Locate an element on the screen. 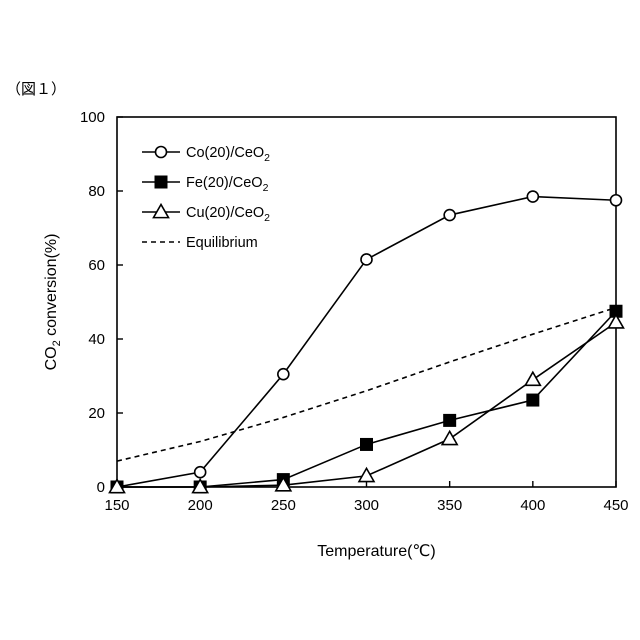 This screenshot has height=640, width=640. y-axis-title-main: CO is located at coordinates (51, 358).